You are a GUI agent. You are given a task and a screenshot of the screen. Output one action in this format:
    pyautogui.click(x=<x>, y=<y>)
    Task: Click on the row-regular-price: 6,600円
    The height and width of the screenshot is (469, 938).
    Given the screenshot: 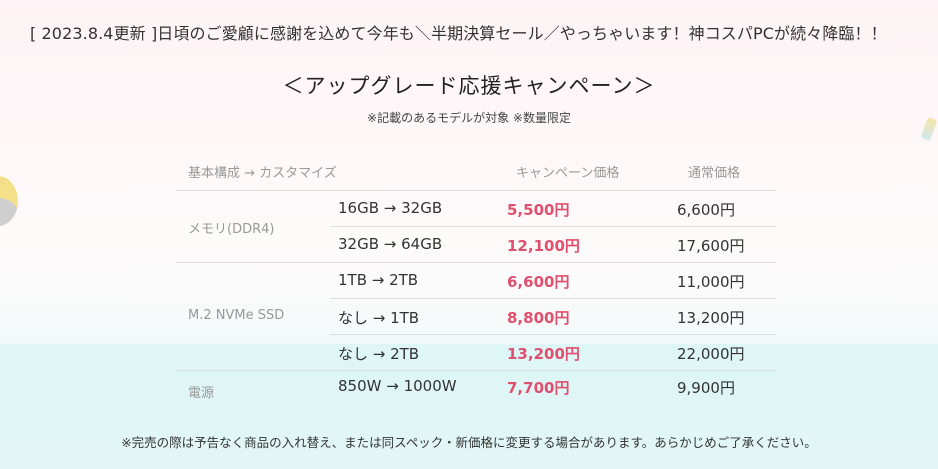 What is the action you would take?
    pyautogui.click(x=706, y=210)
    